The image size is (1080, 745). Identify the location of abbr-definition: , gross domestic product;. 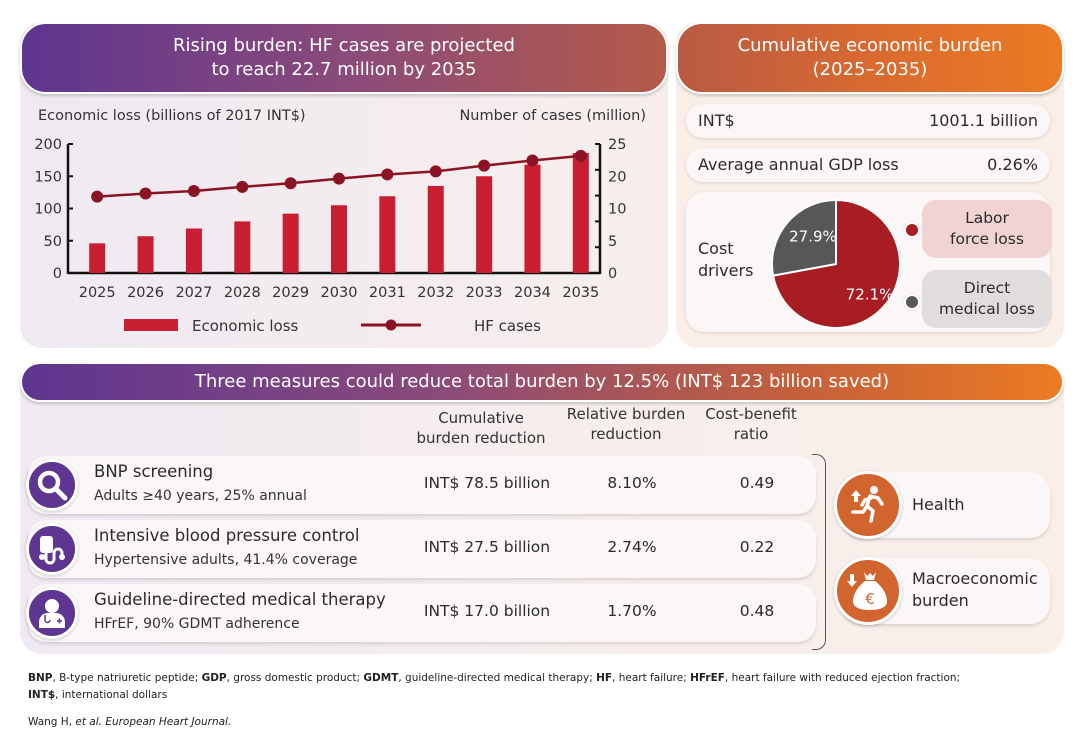
(295, 678).